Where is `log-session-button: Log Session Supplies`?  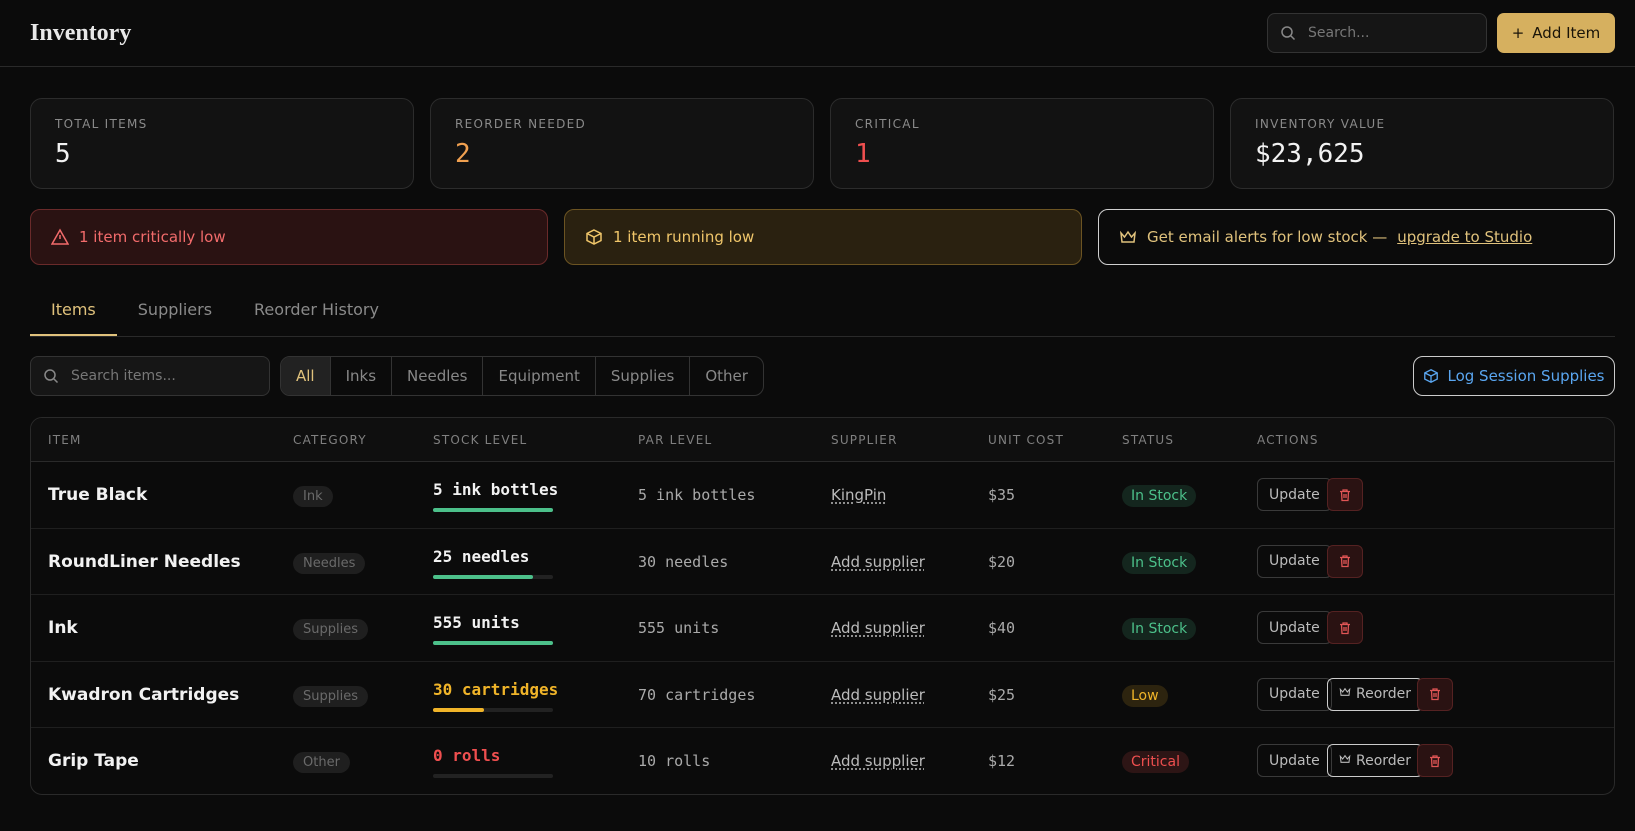 log-session-button: Log Session Supplies is located at coordinates (1514, 376).